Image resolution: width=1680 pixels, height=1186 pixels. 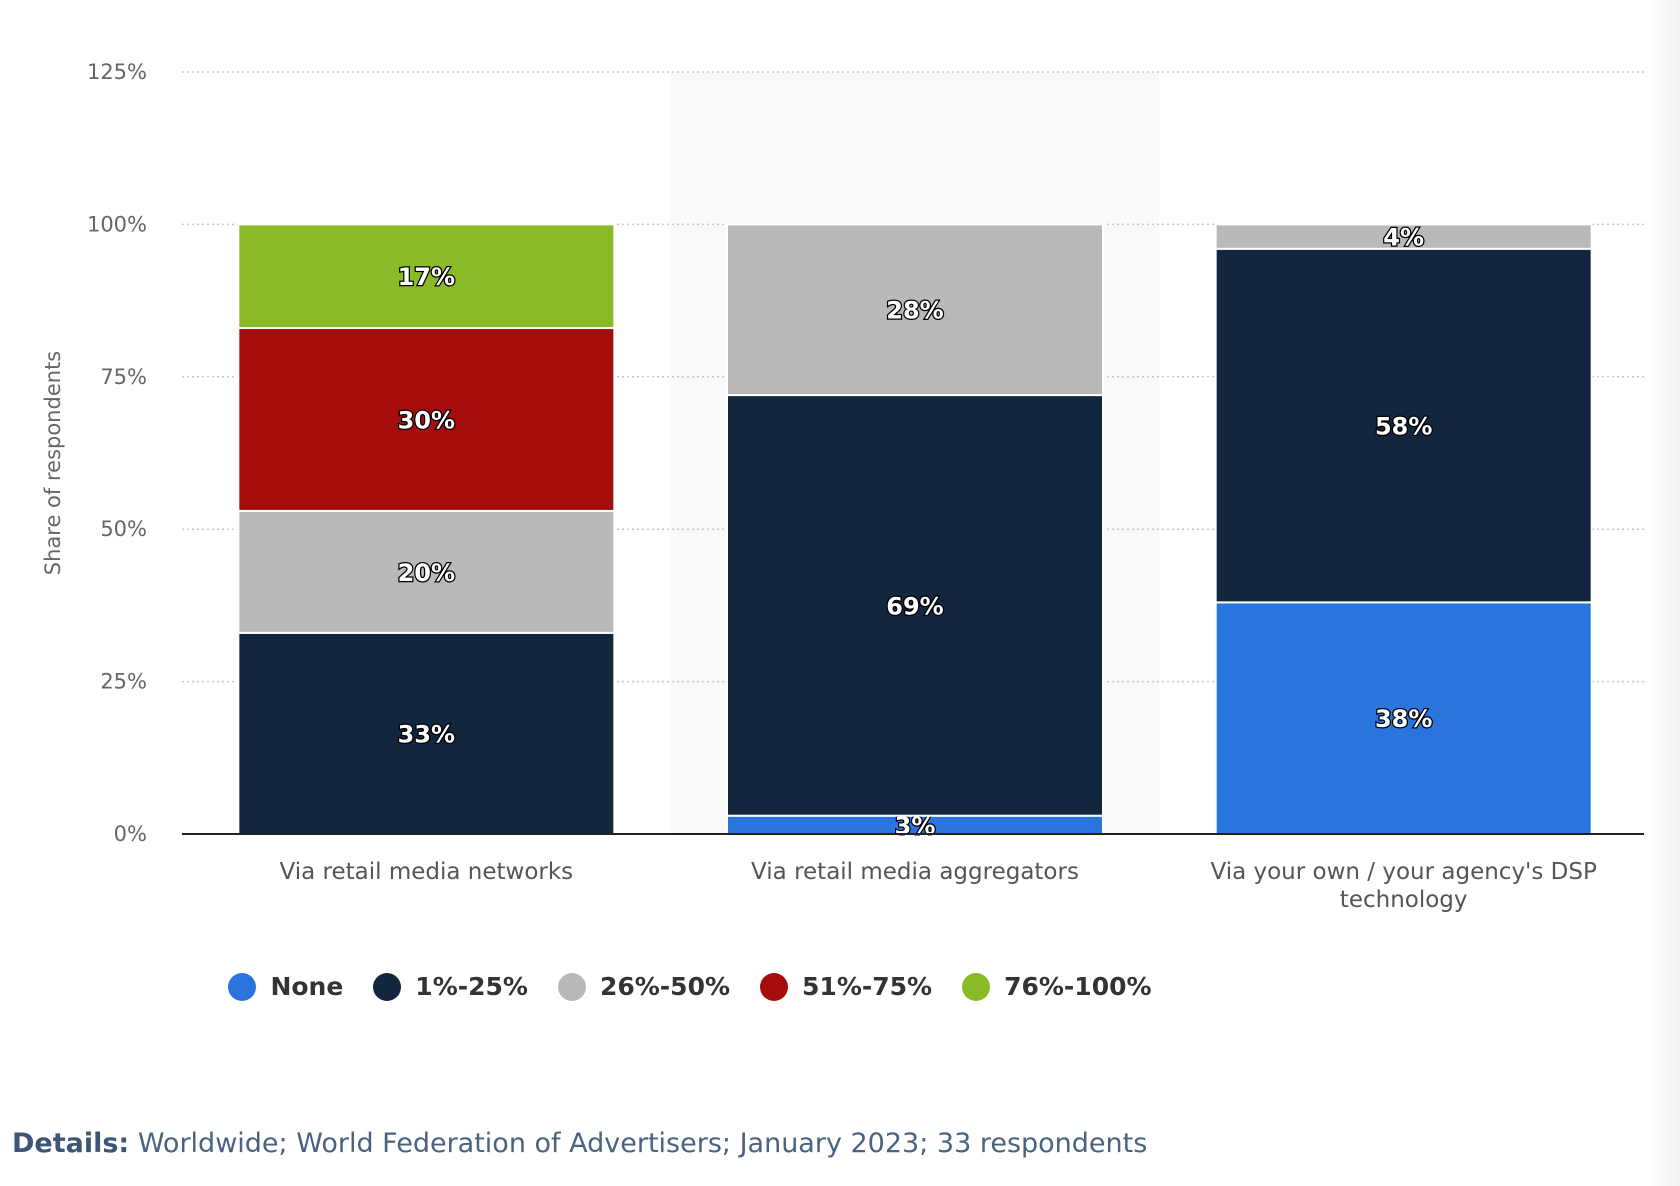 I want to click on legend-item: None, so click(x=285, y=986).